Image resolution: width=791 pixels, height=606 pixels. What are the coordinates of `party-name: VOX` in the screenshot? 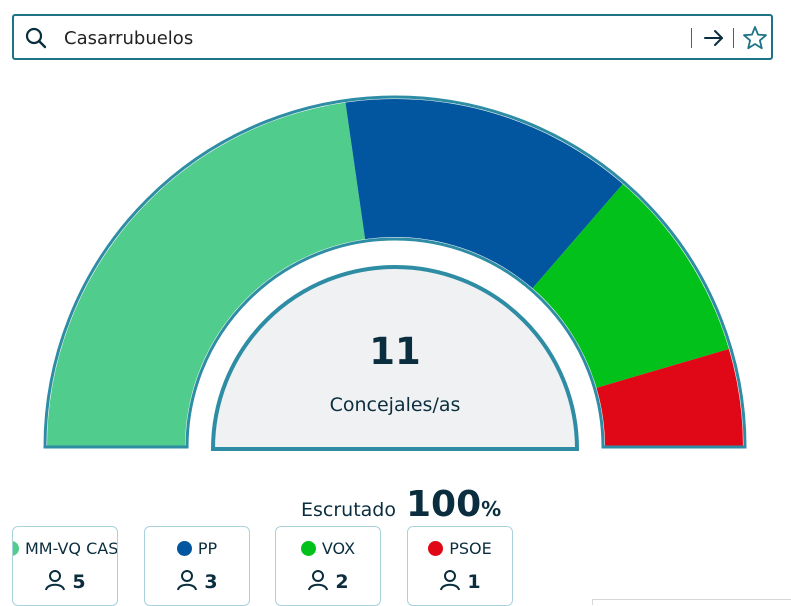 It's located at (328, 548).